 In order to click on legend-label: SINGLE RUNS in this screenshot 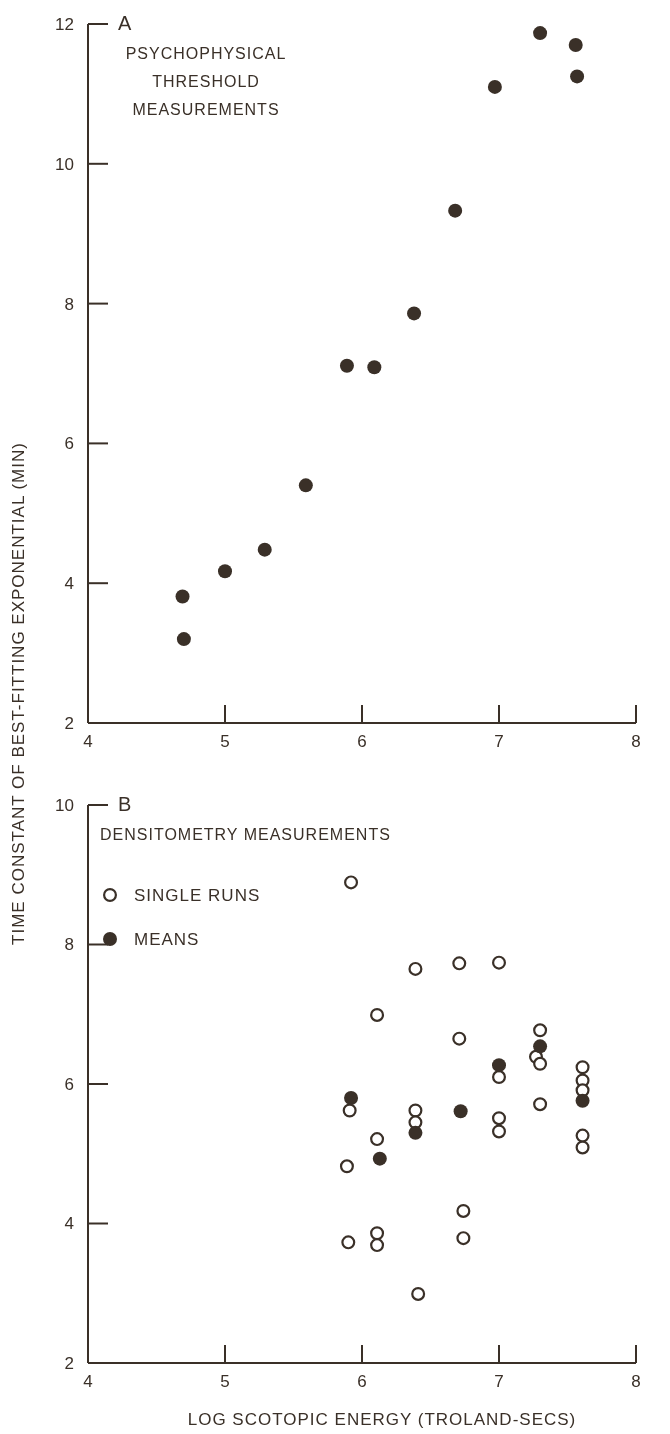, I will do `click(197, 895)`.